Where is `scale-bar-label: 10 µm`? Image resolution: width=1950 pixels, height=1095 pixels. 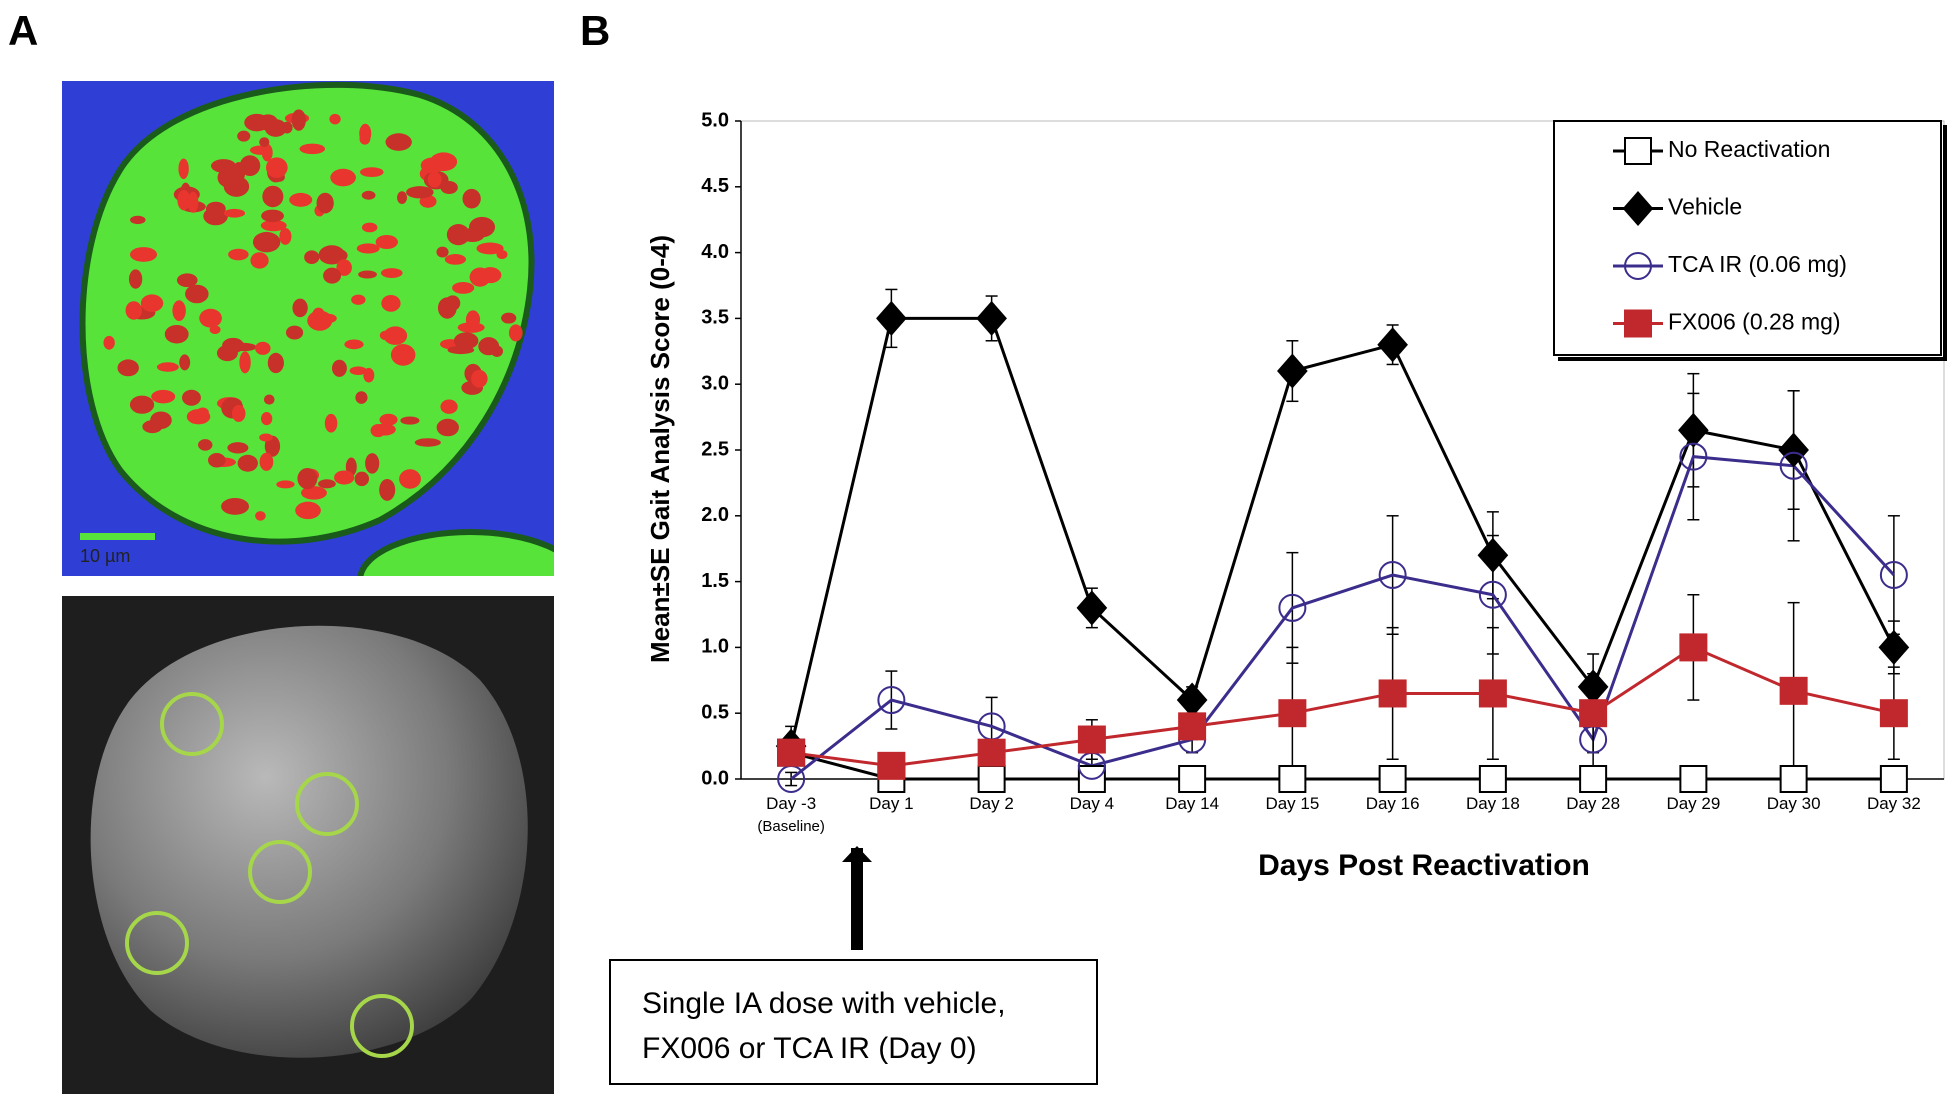 scale-bar-label: 10 µm is located at coordinates (105, 556).